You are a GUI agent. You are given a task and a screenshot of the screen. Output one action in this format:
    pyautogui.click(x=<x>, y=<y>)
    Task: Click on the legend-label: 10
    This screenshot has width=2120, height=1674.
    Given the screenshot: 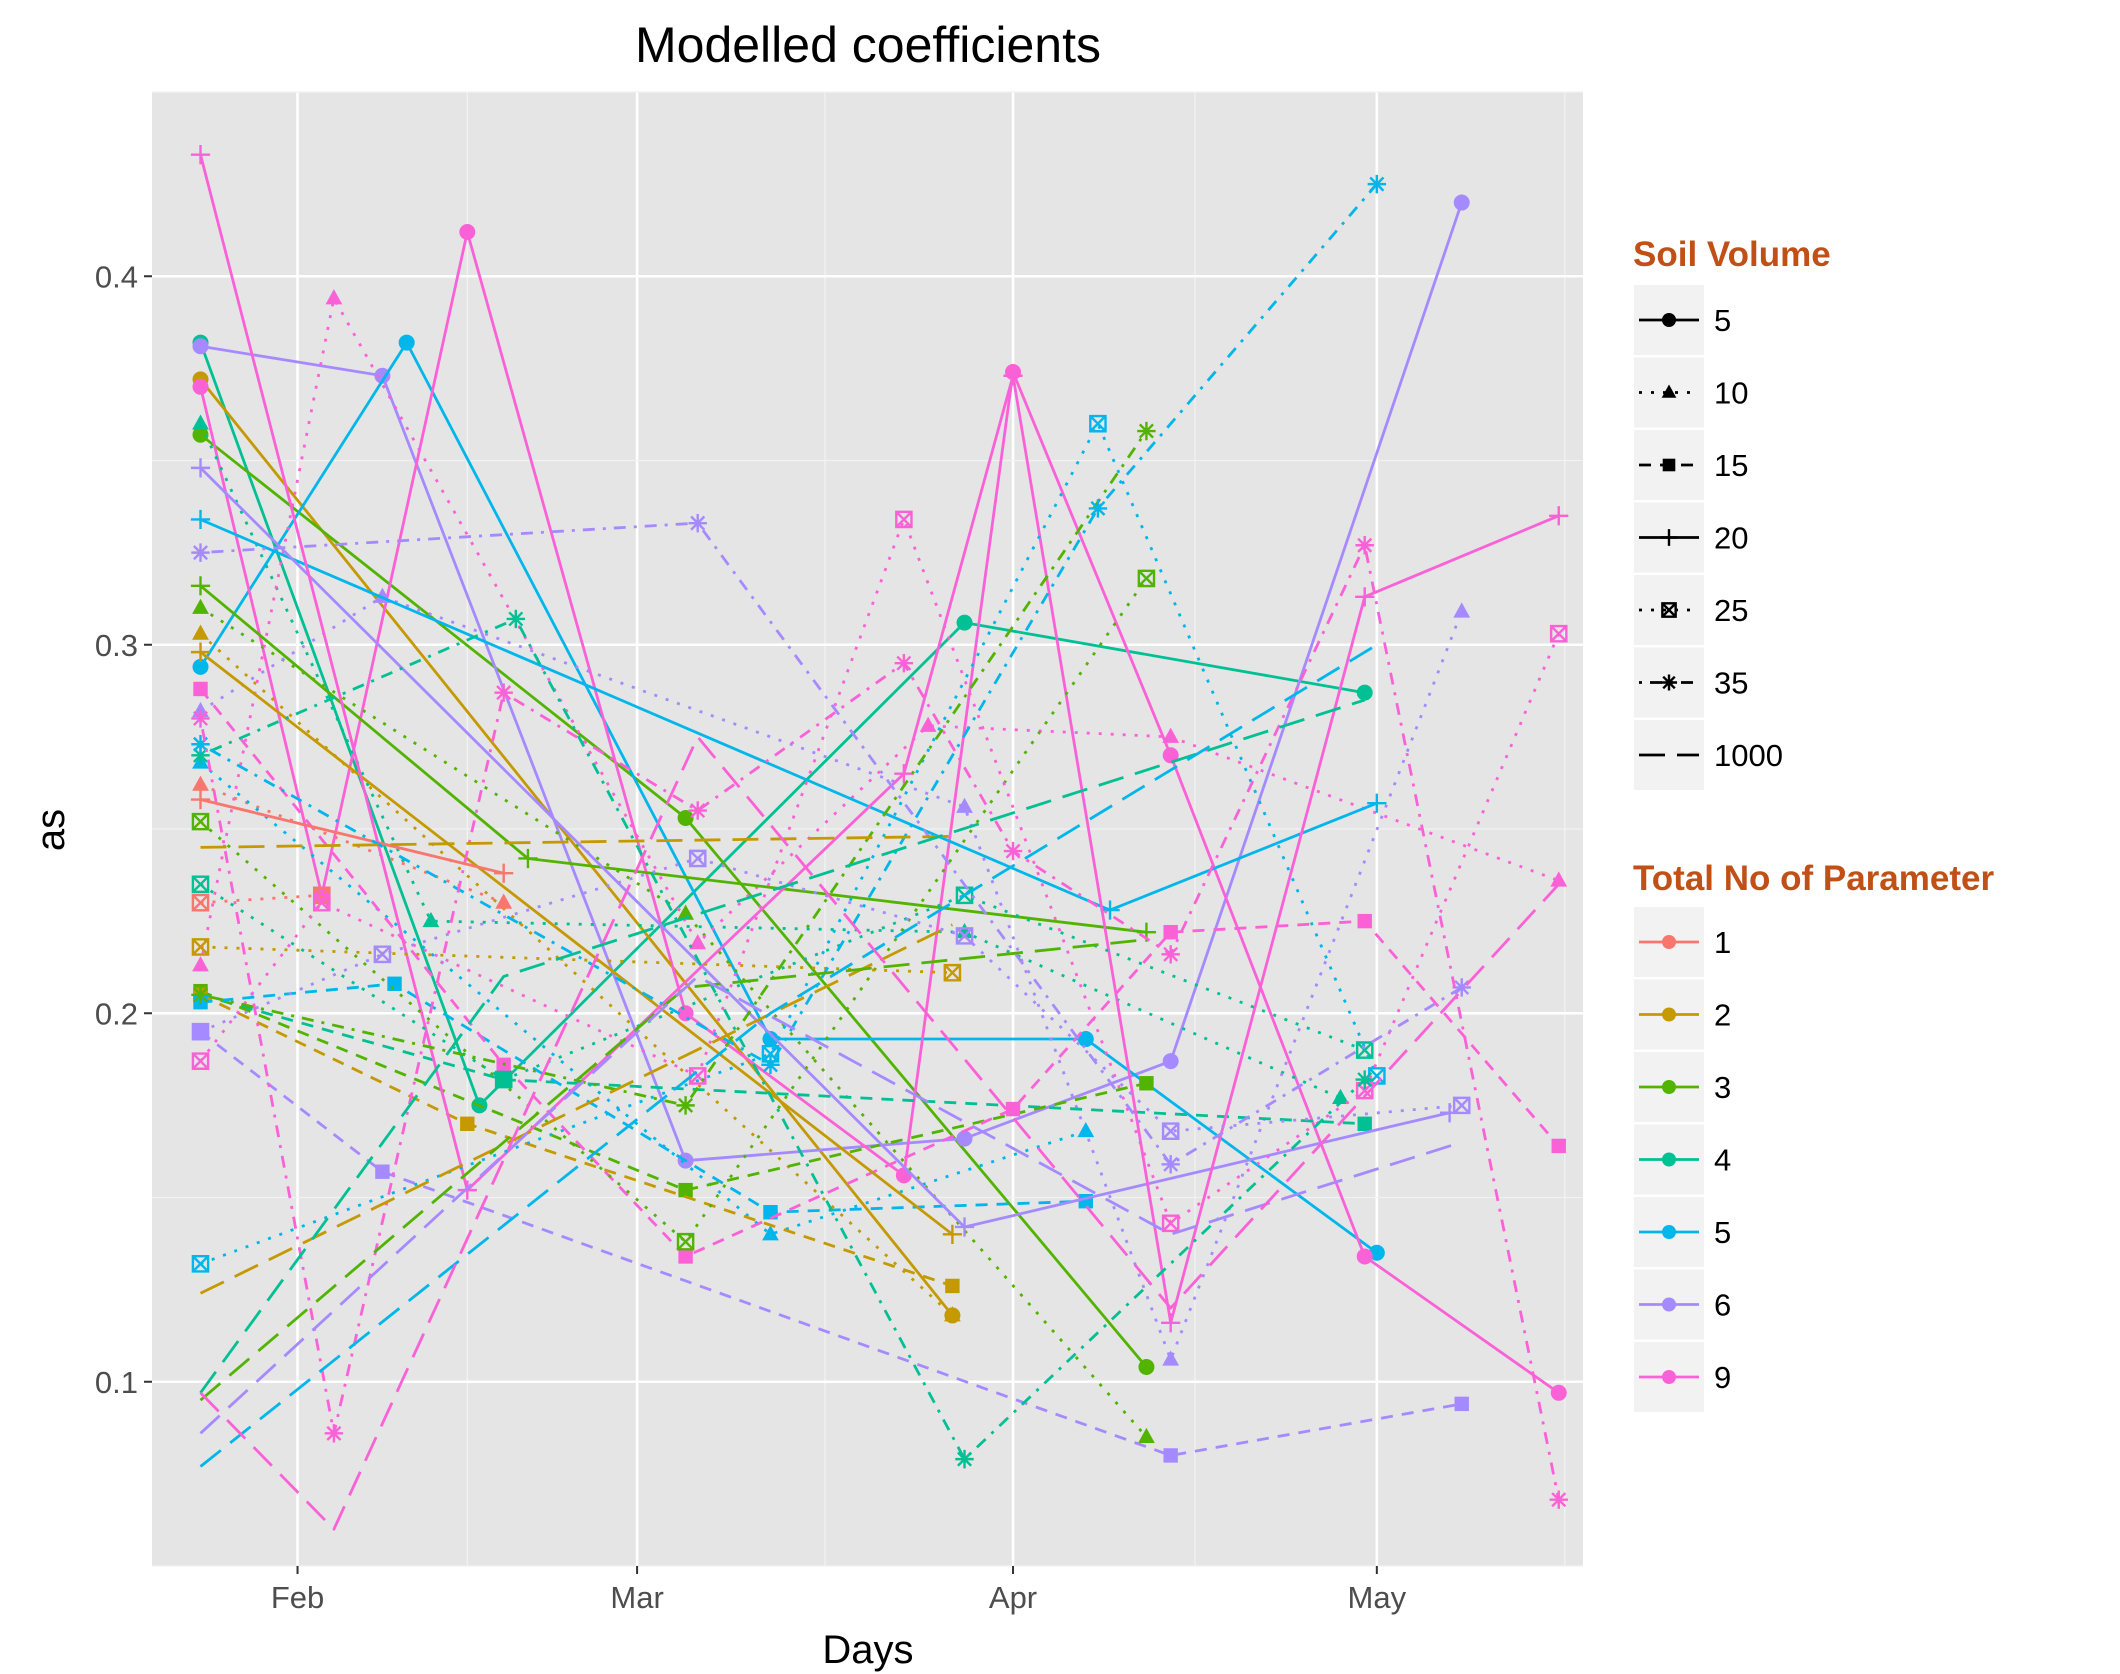 What is the action you would take?
    pyautogui.click(x=1731, y=393)
    